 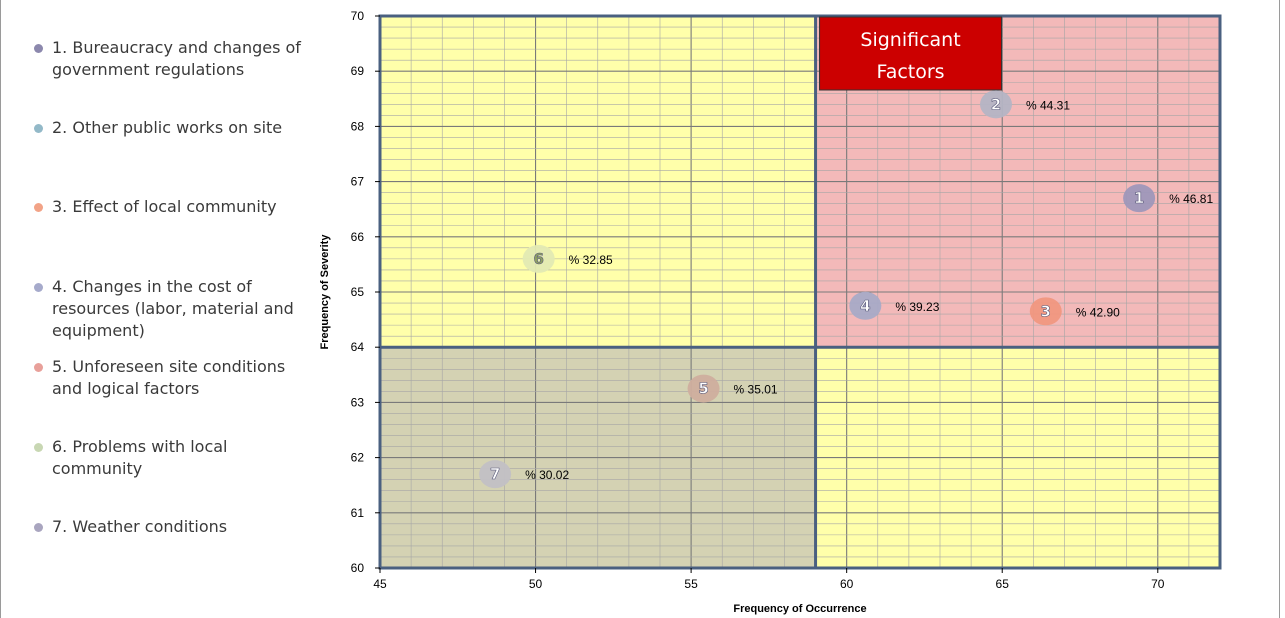 I want to click on point-number: 5, so click(x=703, y=389).